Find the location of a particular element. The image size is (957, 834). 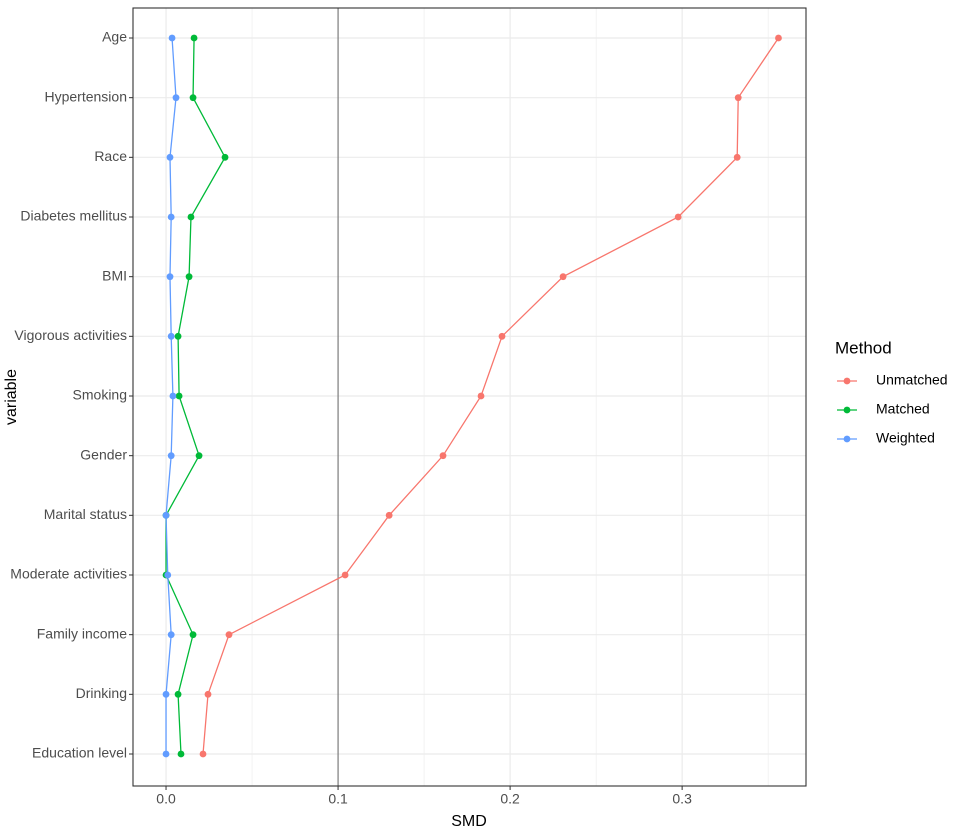

y-tick-label: Age is located at coordinates (114, 37).